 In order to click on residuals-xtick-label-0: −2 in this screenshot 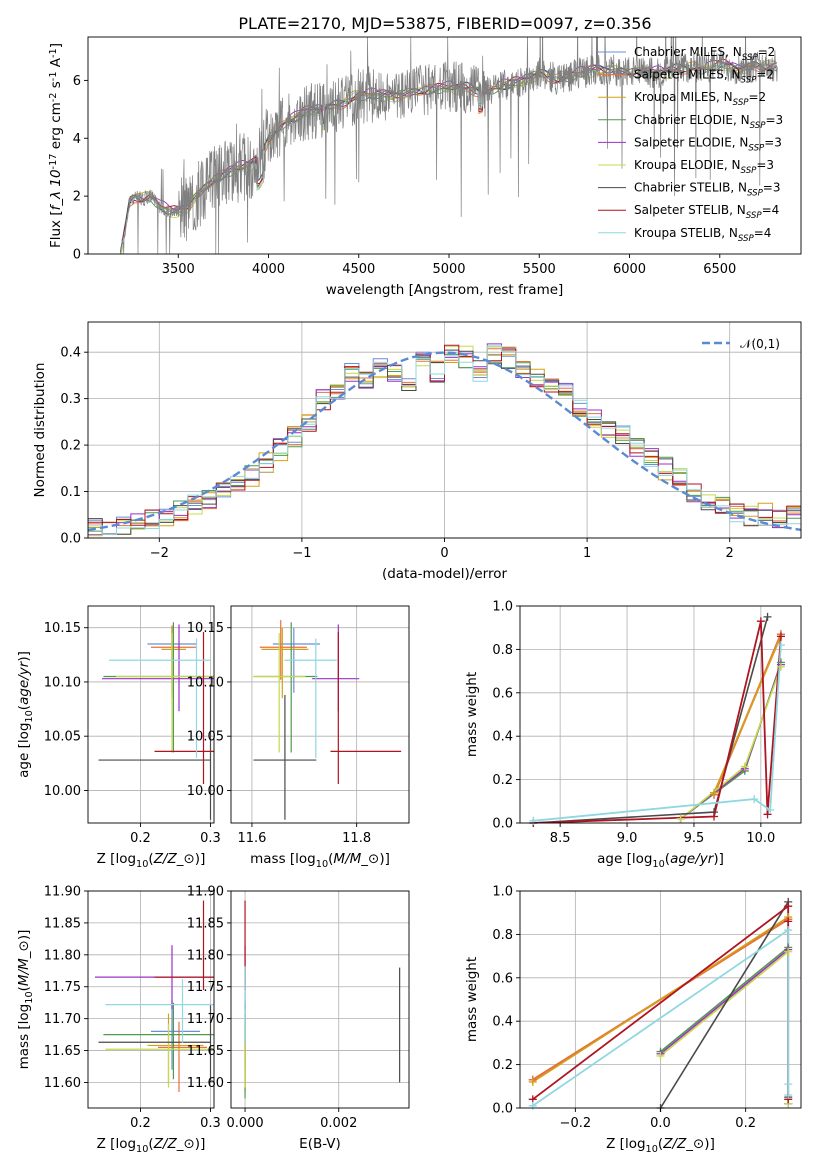, I will do `click(159, 553)`.